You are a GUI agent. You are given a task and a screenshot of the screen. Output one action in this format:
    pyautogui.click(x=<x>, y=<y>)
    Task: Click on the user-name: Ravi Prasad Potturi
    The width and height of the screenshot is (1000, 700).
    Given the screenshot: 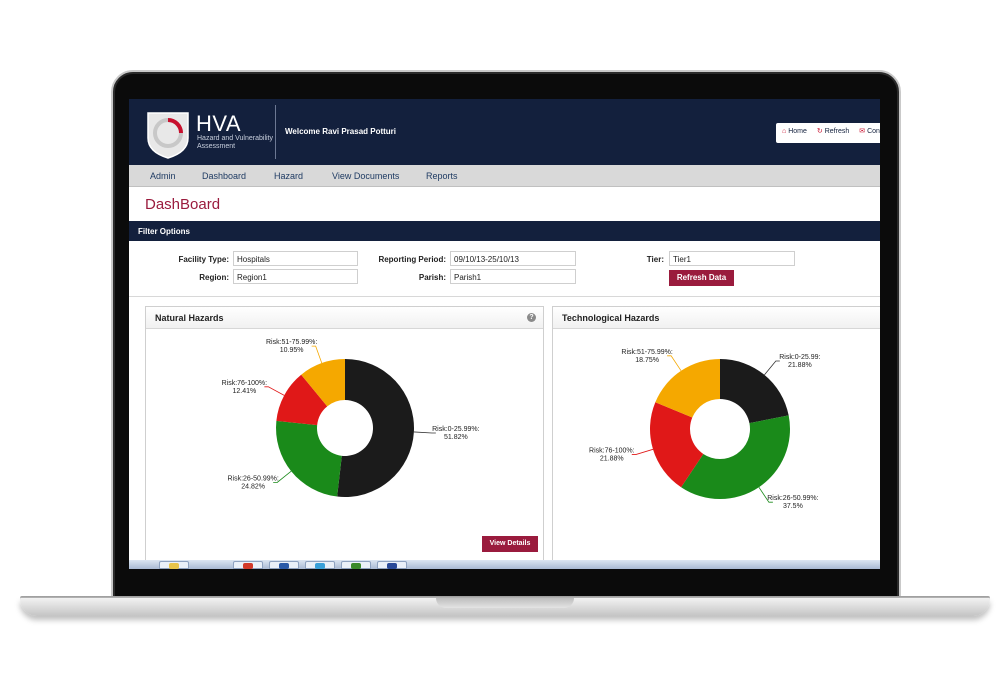 What is the action you would take?
    pyautogui.click(x=359, y=131)
    